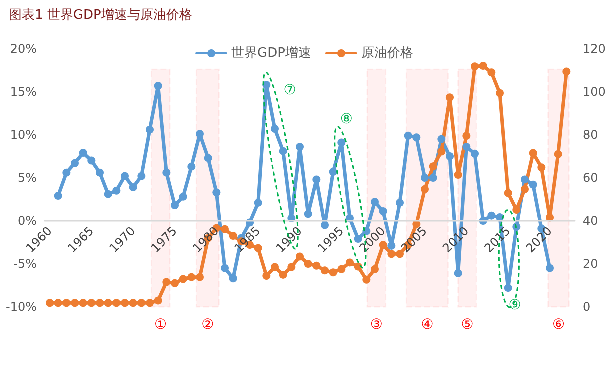  I want to click on y2-tick-label: 0, so click(587, 307).